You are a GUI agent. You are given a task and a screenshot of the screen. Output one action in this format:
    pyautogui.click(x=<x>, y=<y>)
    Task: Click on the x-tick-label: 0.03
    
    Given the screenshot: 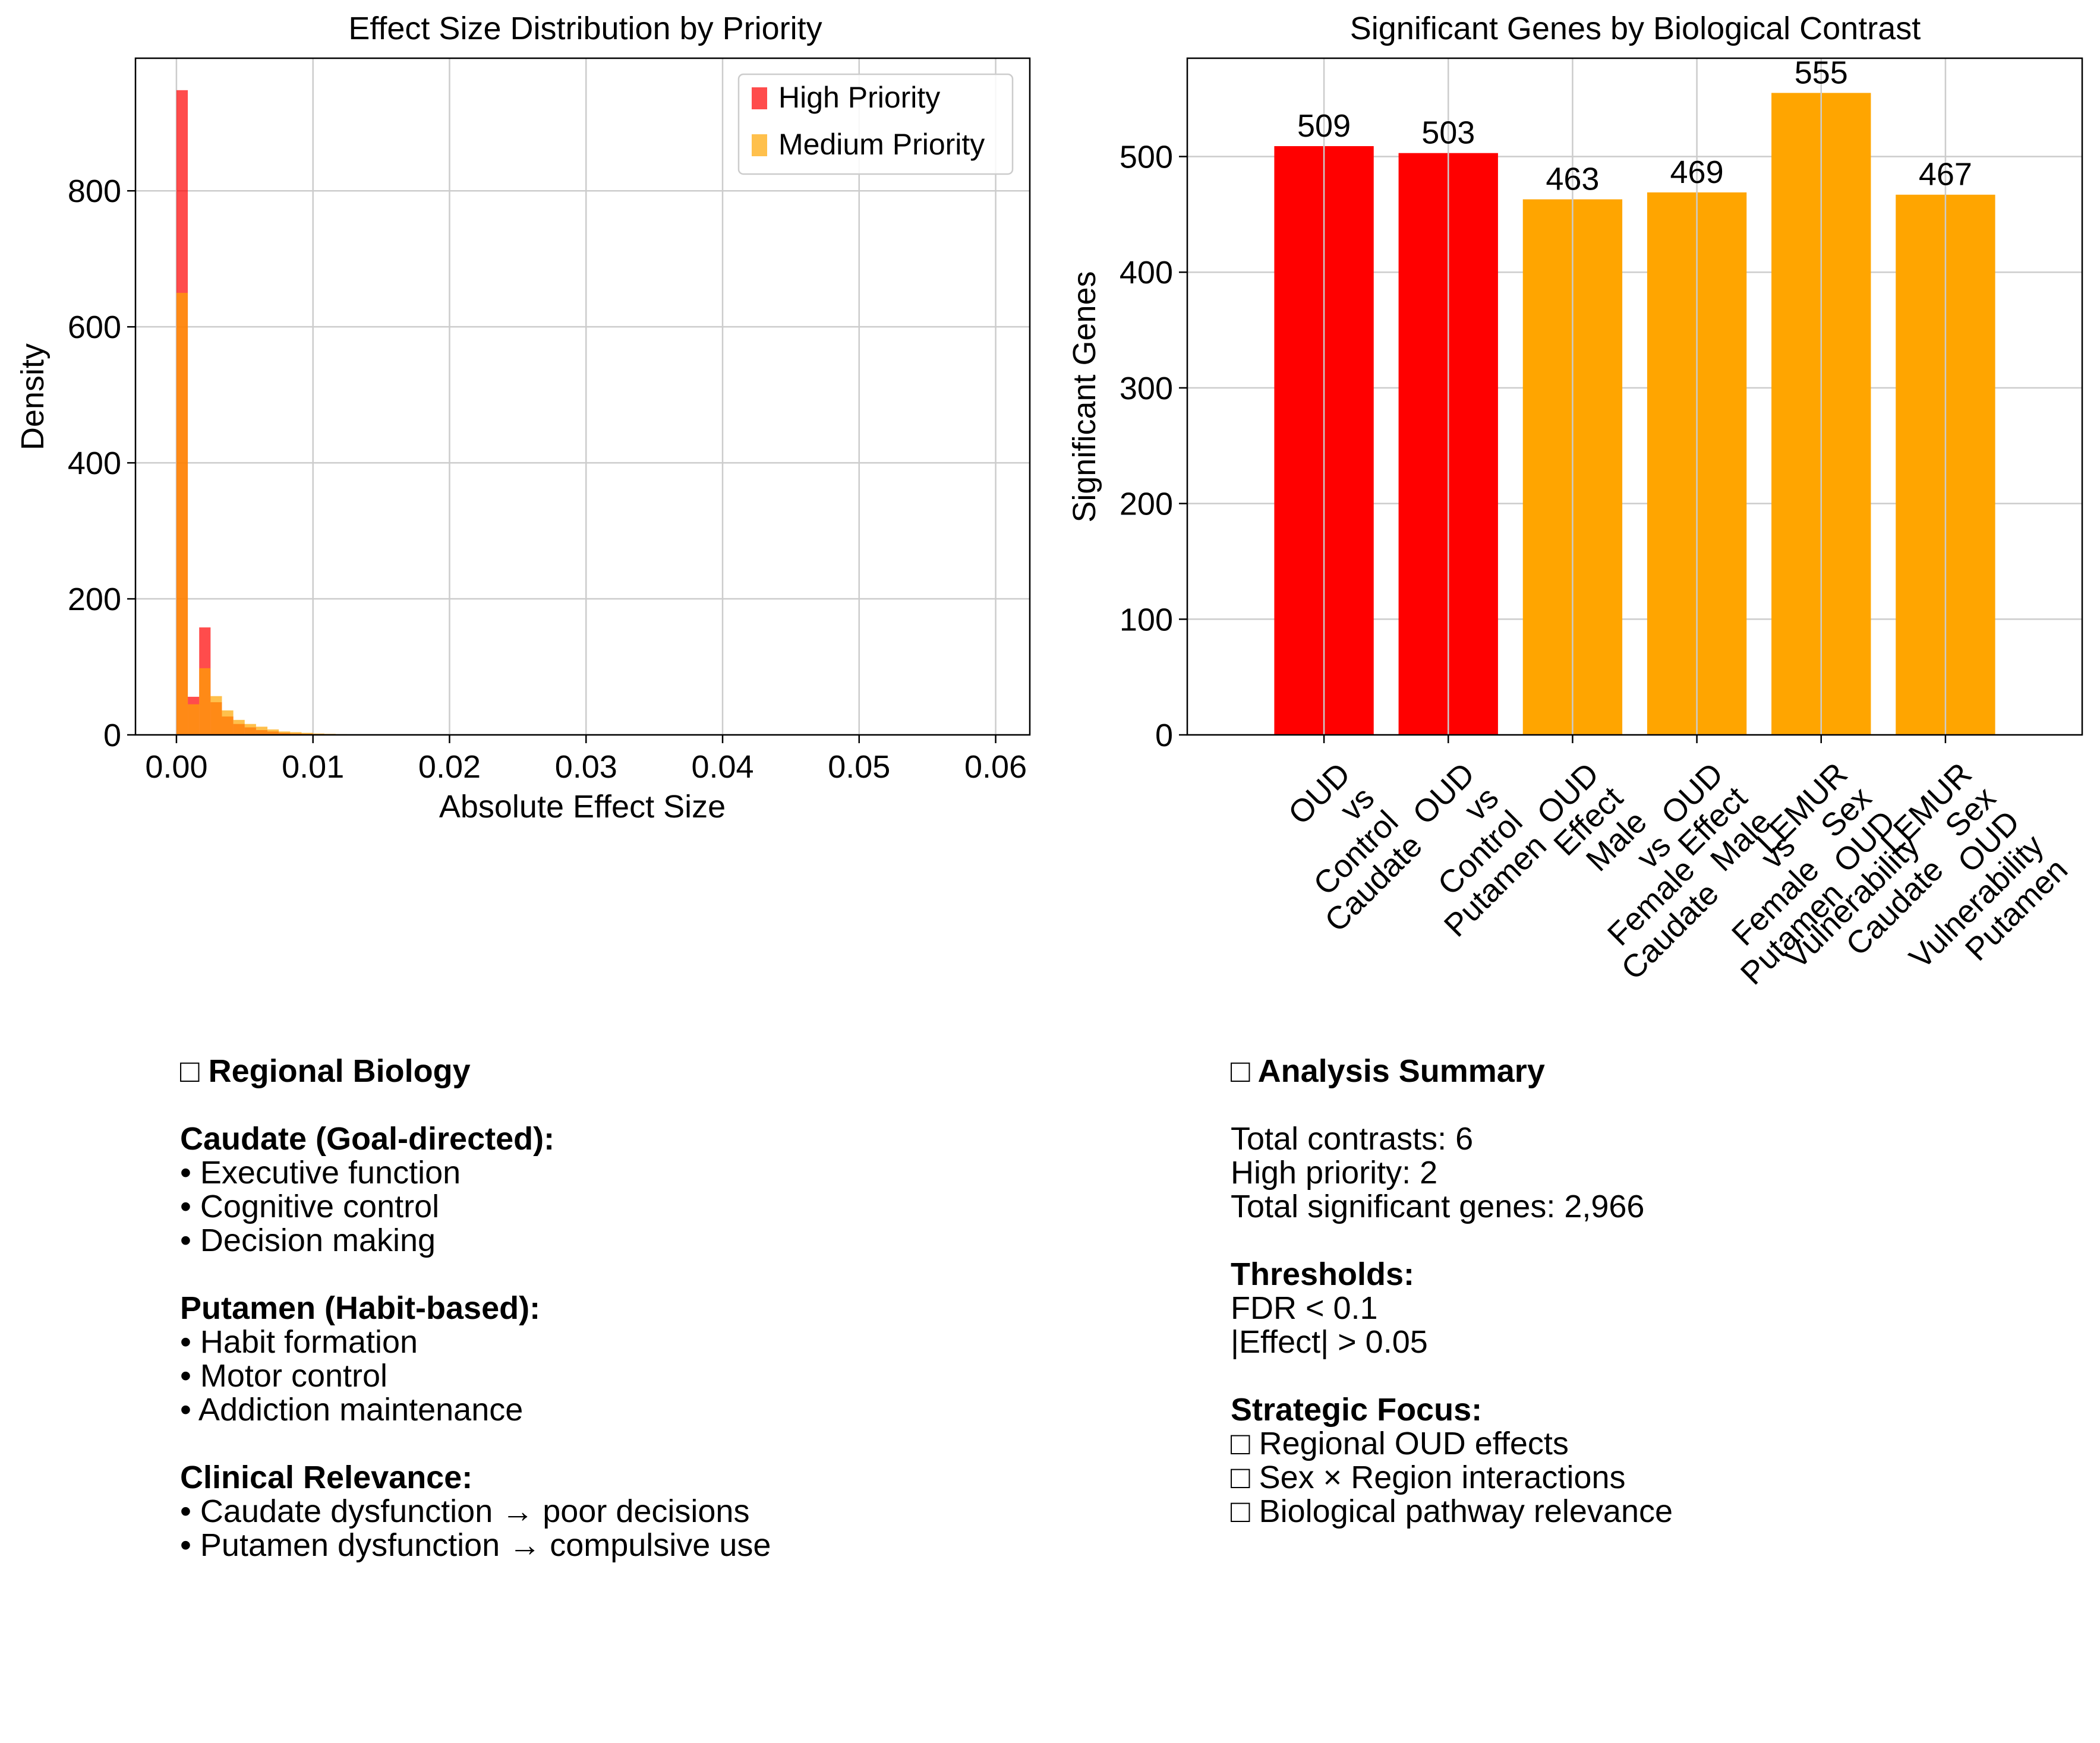 What is the action you would take?
    pyautogui.click(x=586, y=767)
    